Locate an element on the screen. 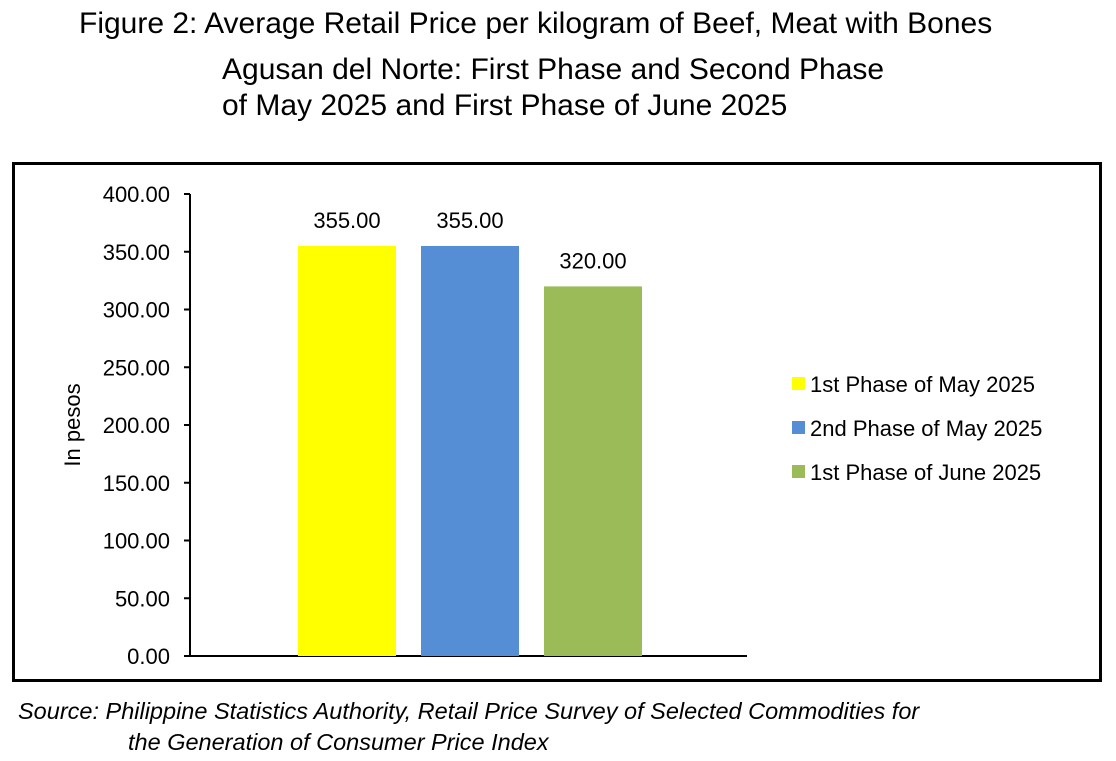 The width and height of the screenshot is (1116, 761). y-tick-label: 350.00 is located at coordinates (136, 252).